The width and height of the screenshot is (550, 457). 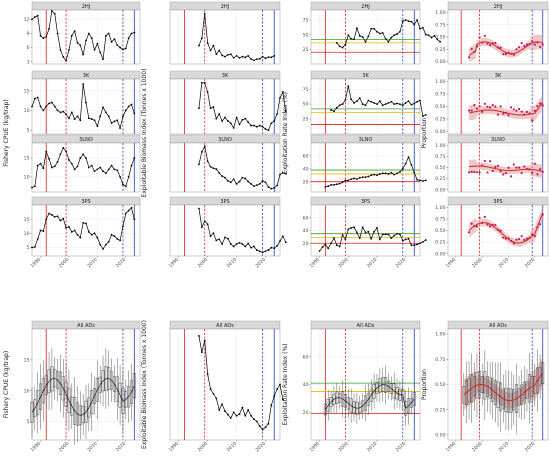 I want to click on panel-3lno-cpue: 3LNO 10 15, so click(x=82, y=163).